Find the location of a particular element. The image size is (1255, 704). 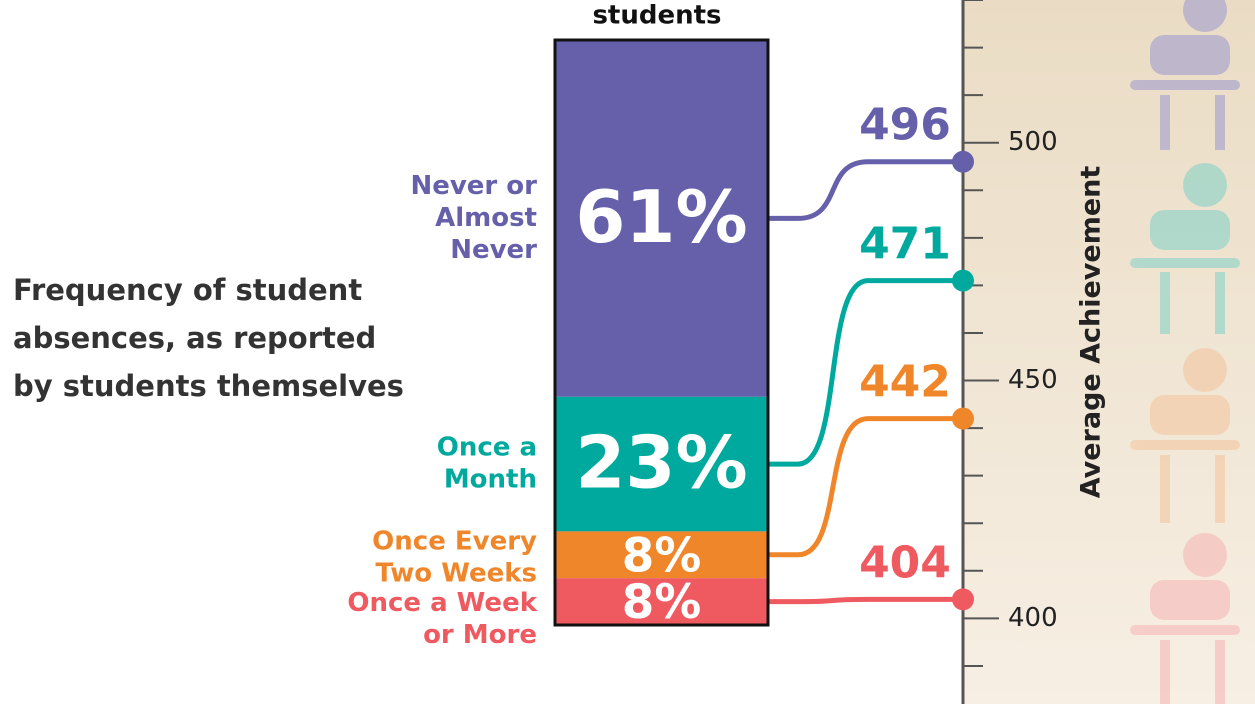

student-figures is located at coordinates (1185, 352).